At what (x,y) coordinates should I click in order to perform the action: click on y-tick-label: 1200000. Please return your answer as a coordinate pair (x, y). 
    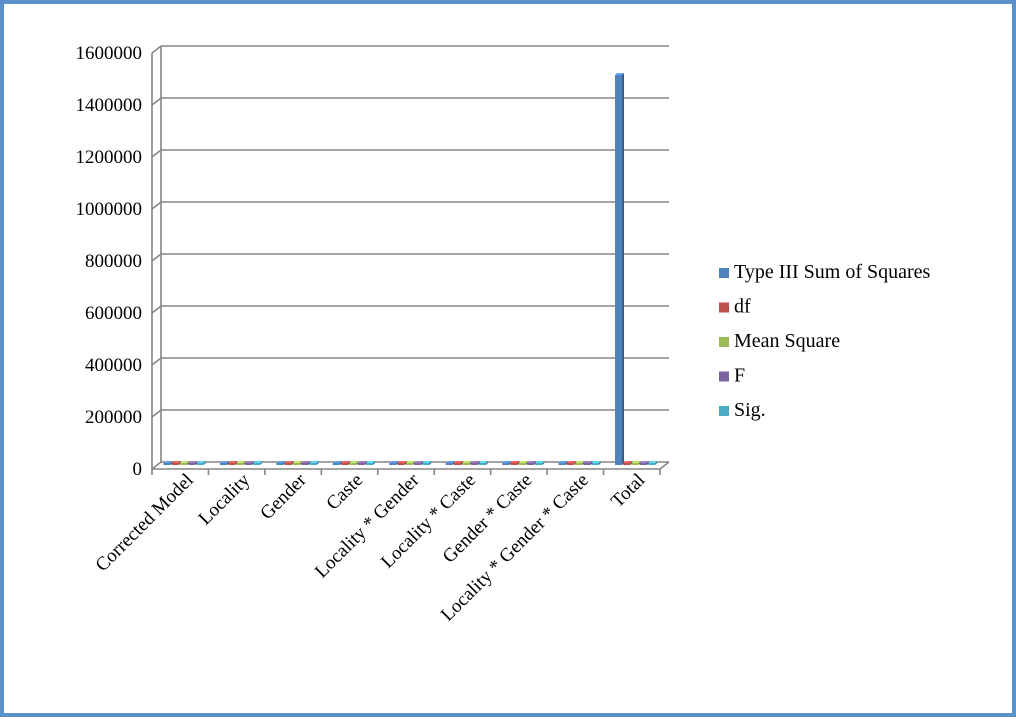
    Looking at the image, I should click on (109, 157).